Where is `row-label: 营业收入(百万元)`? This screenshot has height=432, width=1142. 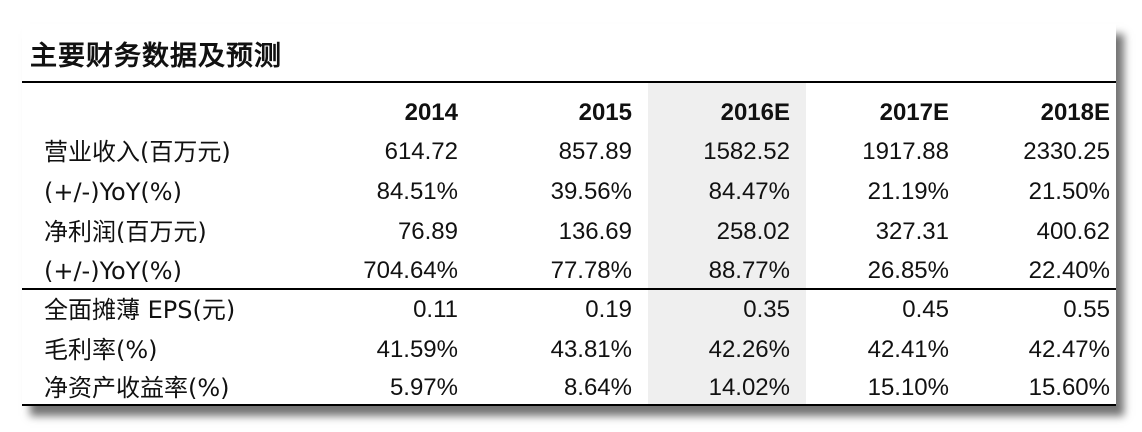 row-label: 营业收入(百万元) is located at coordinates (137, 152).